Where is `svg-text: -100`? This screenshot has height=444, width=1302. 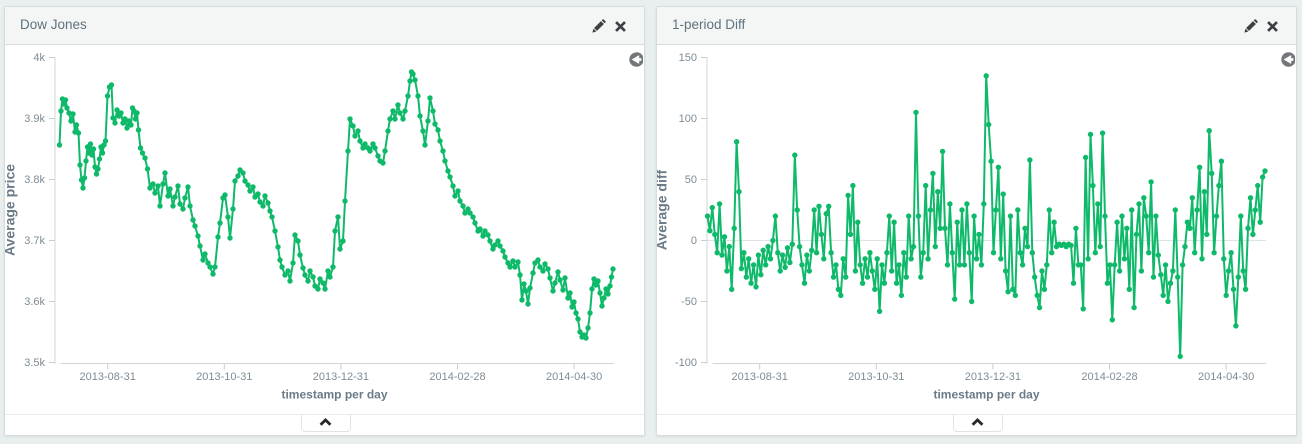 svg-text: -100 is located at coordinates (686, 363).